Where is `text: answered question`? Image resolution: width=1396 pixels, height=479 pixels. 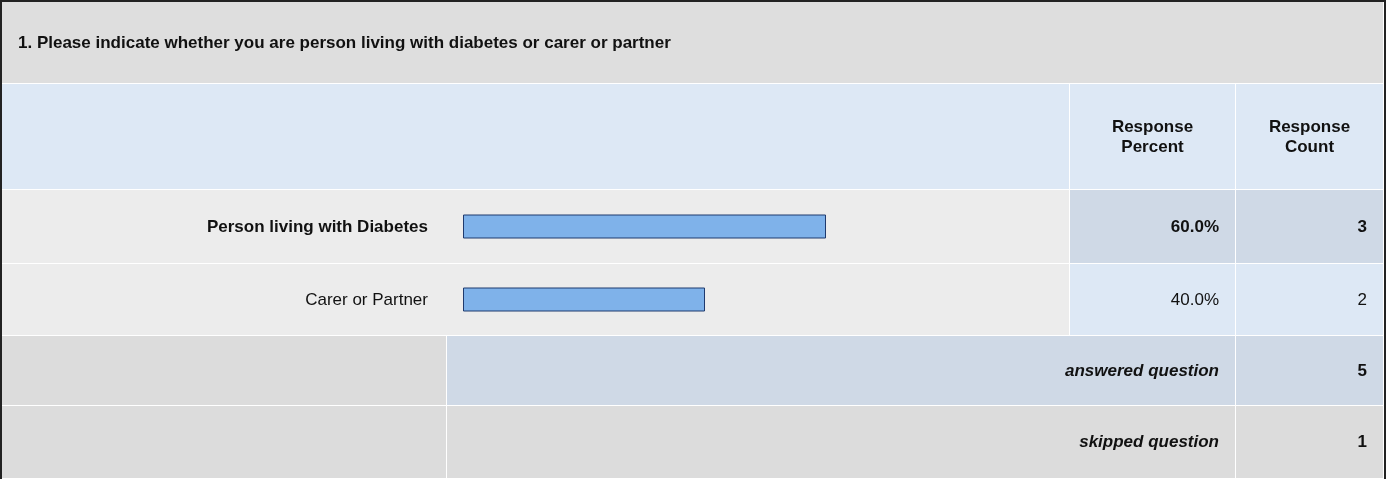 text: answered question is located at coordinates (841, 371).